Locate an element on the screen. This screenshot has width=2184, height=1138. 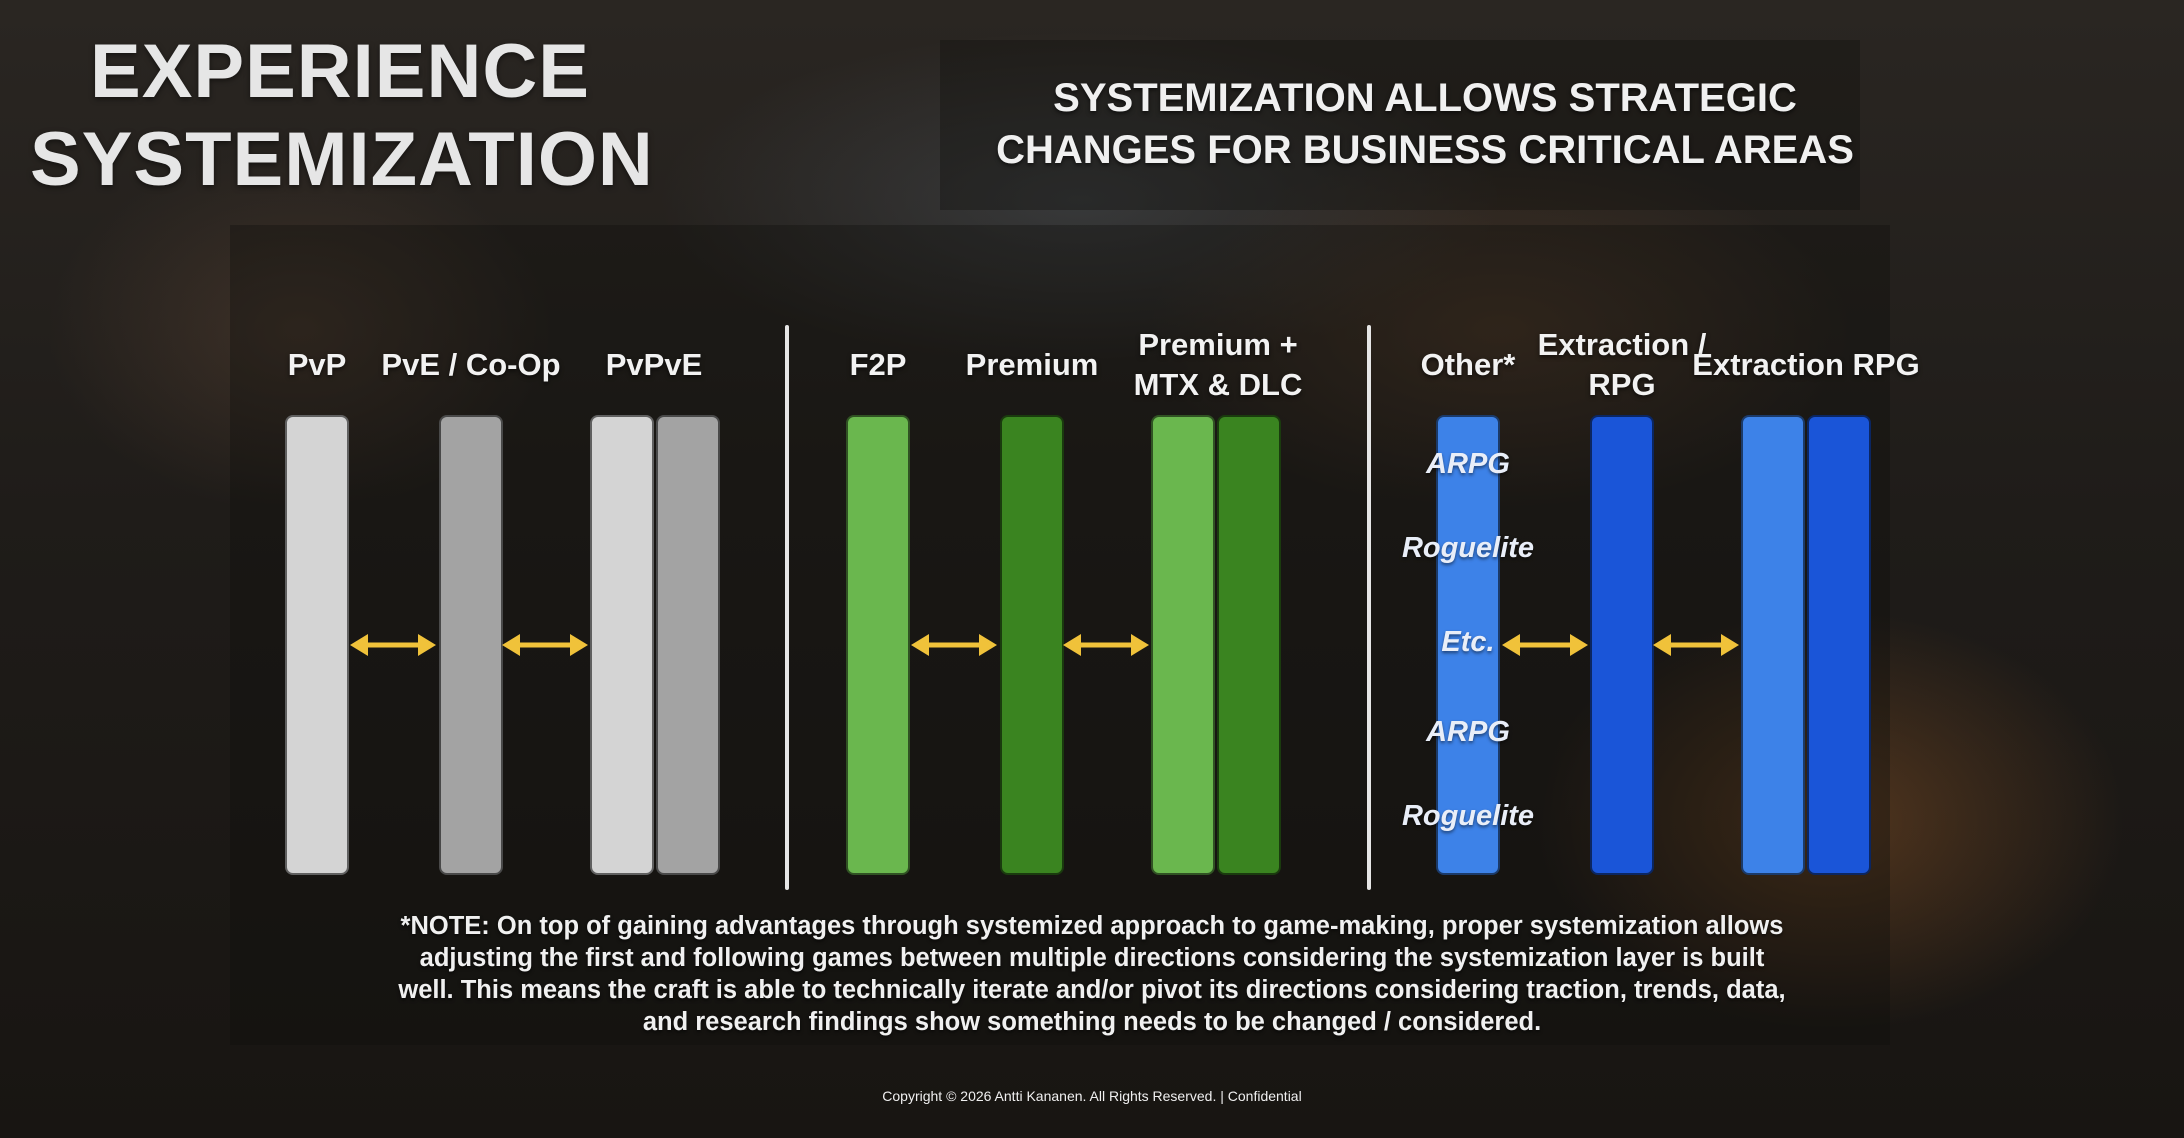
bar-extraction-rpg-left is located at coordinates (1773, 645).